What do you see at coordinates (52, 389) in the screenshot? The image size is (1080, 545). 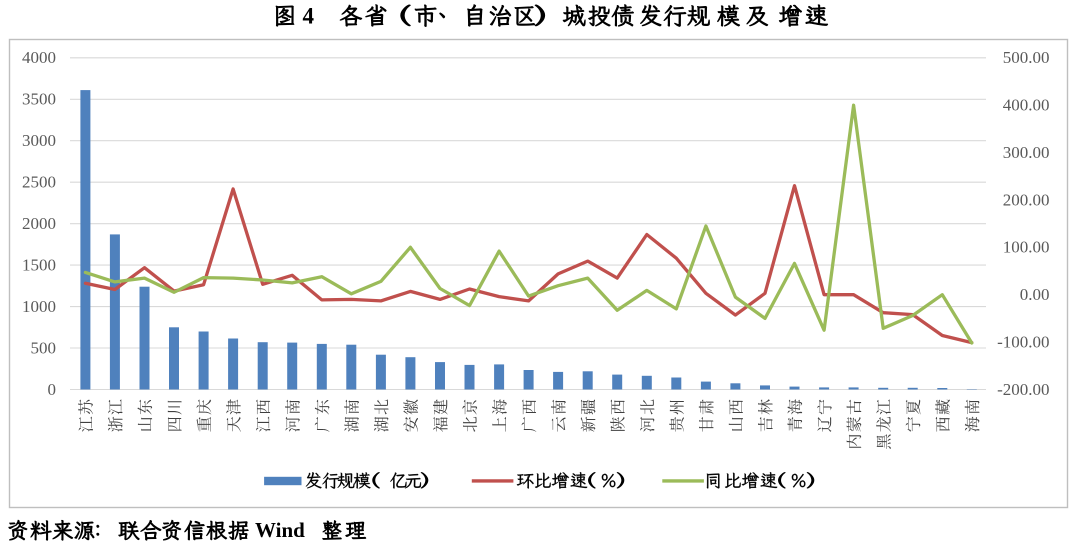 I see `svg-text: 0` at bounding box center [52, 389].